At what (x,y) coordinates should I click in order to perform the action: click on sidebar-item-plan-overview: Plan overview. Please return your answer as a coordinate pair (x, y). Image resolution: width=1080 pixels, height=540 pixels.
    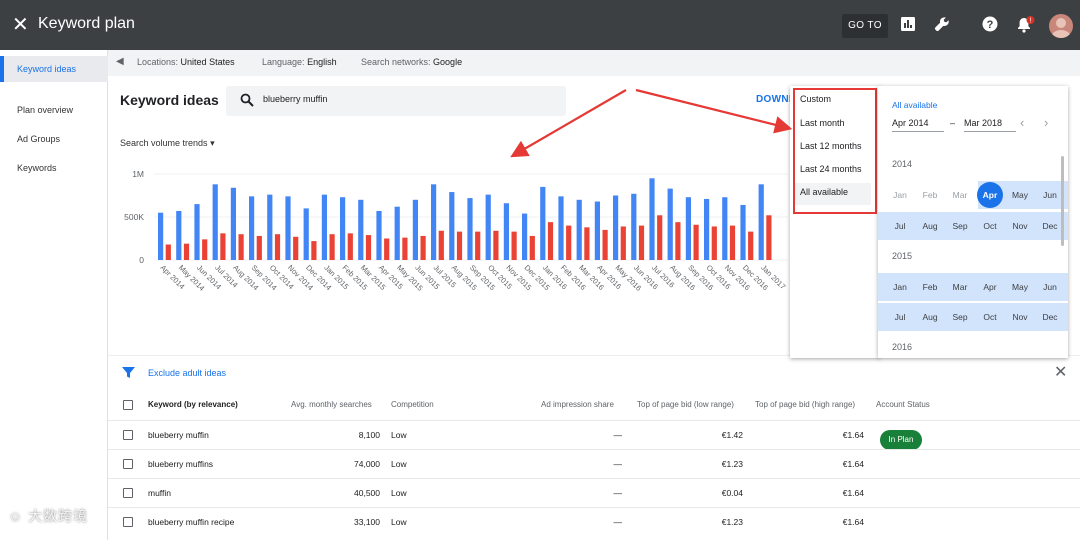
    Looking at the image, I should click on (45, 110).